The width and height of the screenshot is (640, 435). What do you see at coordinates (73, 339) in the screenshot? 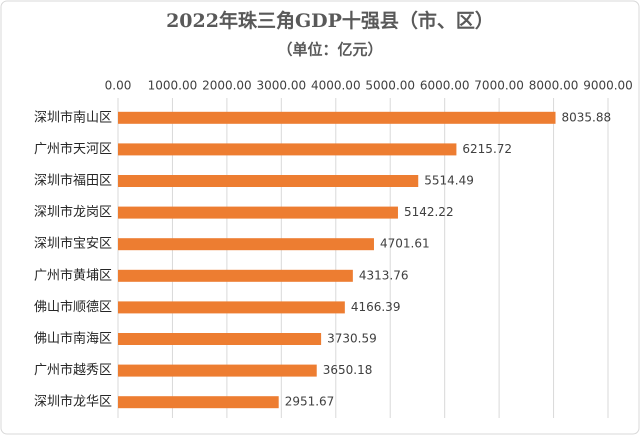
I see `y-tick-label: 佛山市南海区` at bounding box center [73, 339].